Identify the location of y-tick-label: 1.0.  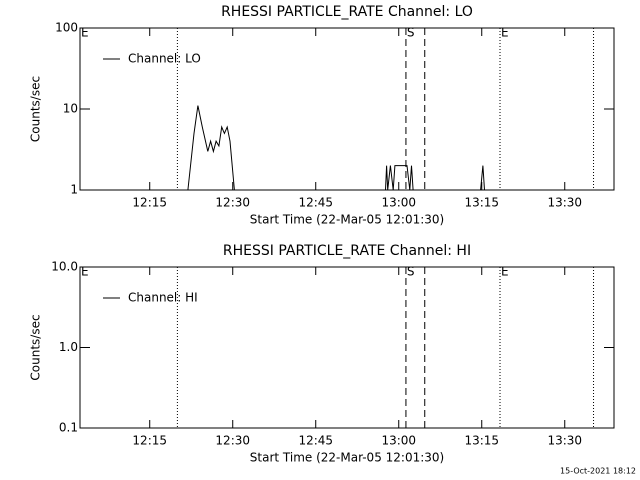
(68, 347).